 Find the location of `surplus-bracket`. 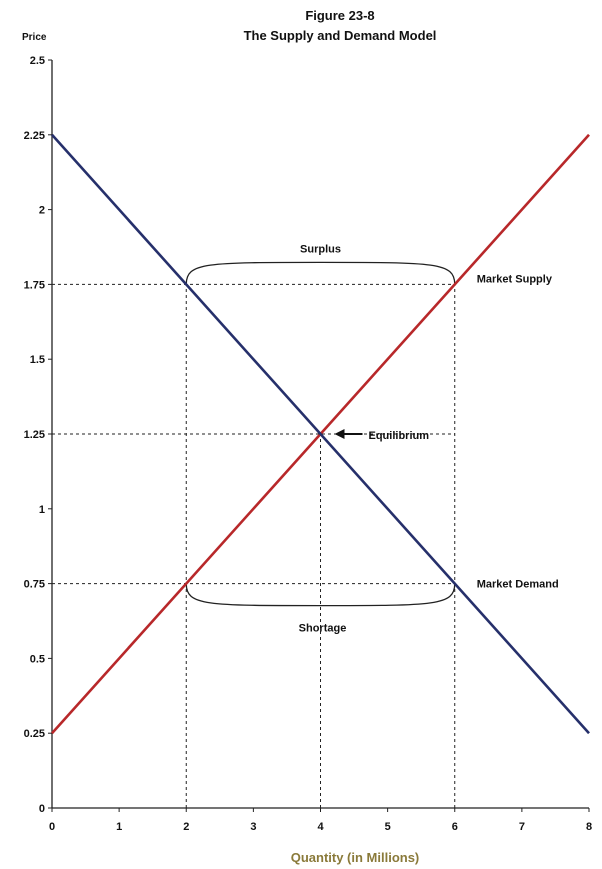

surplus-bracket is located at coordinates (320, 273).